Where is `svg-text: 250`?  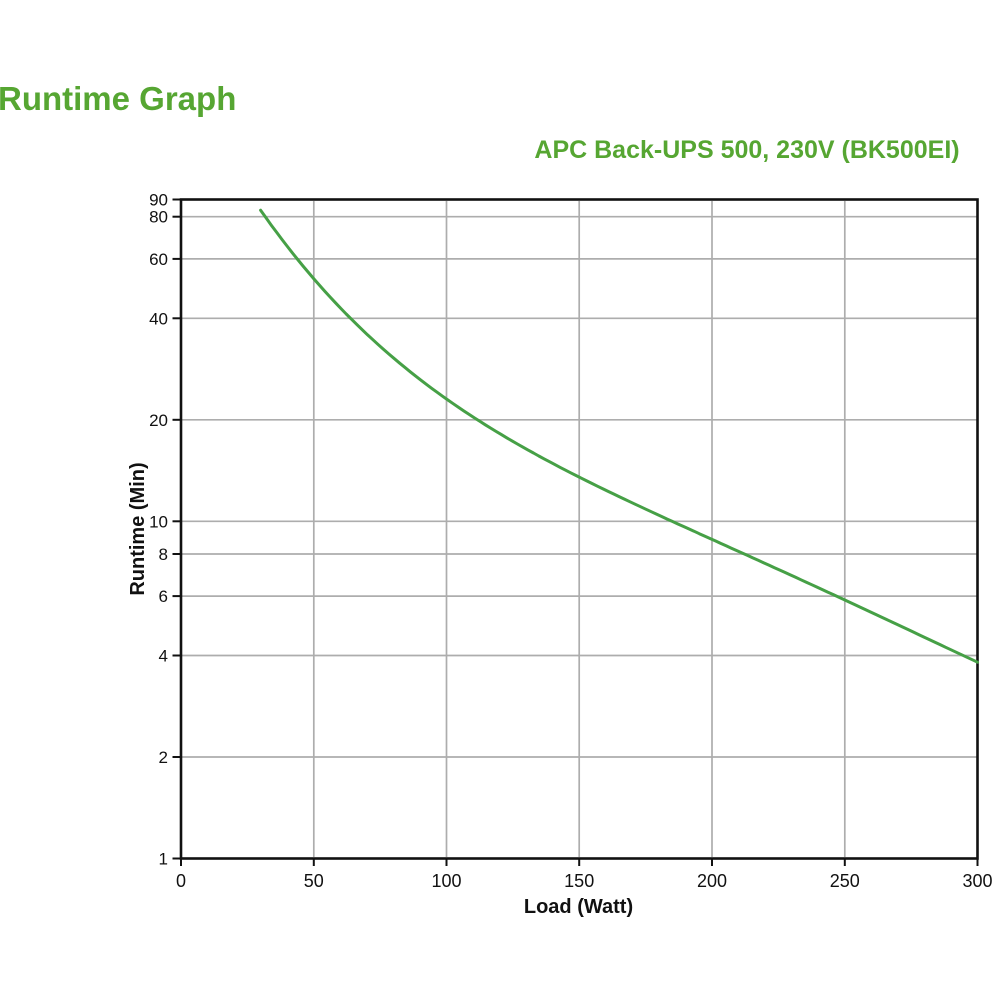 svg-text: 250 is located at coordinates (845, 881).